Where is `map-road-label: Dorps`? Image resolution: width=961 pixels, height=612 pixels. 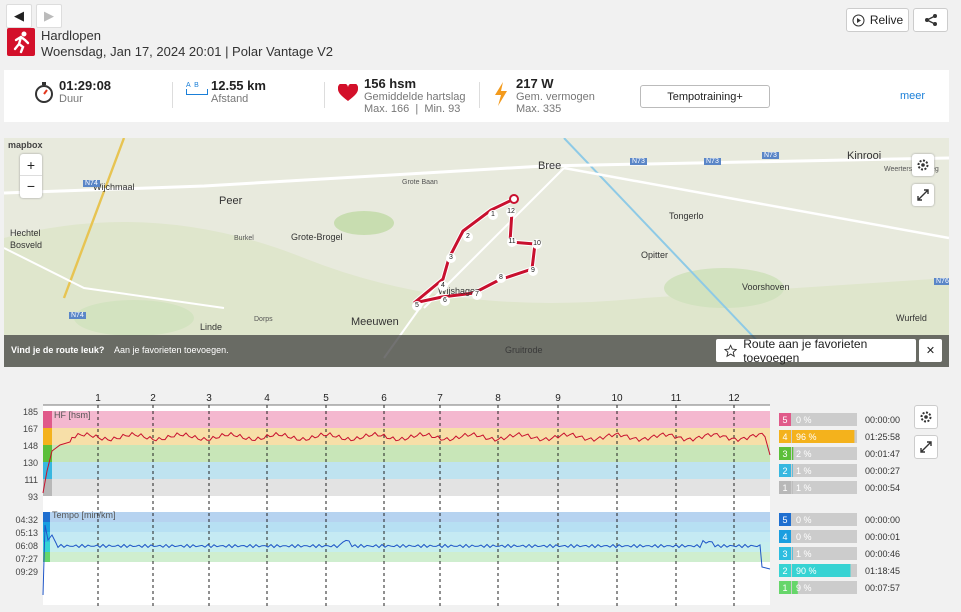
map-road-label: Dorps is located at coordinates (263, 319).